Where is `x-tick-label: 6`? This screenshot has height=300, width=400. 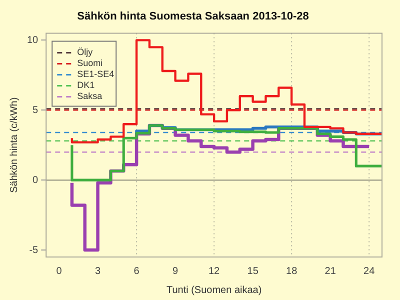 x-tick-label: 6 is located at coordinates (137, 271).